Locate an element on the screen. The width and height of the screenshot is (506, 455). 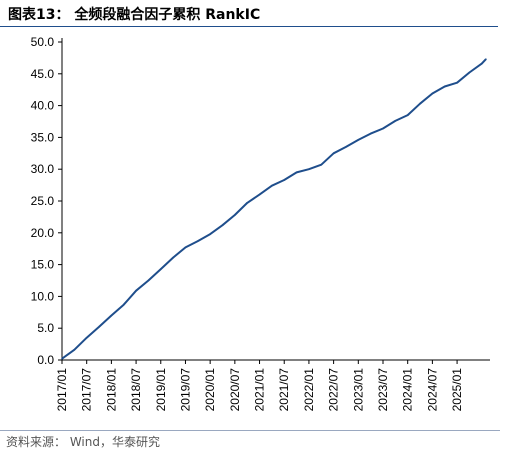
x-tick-label: 2018/01 is located at coordinates (111, 390).